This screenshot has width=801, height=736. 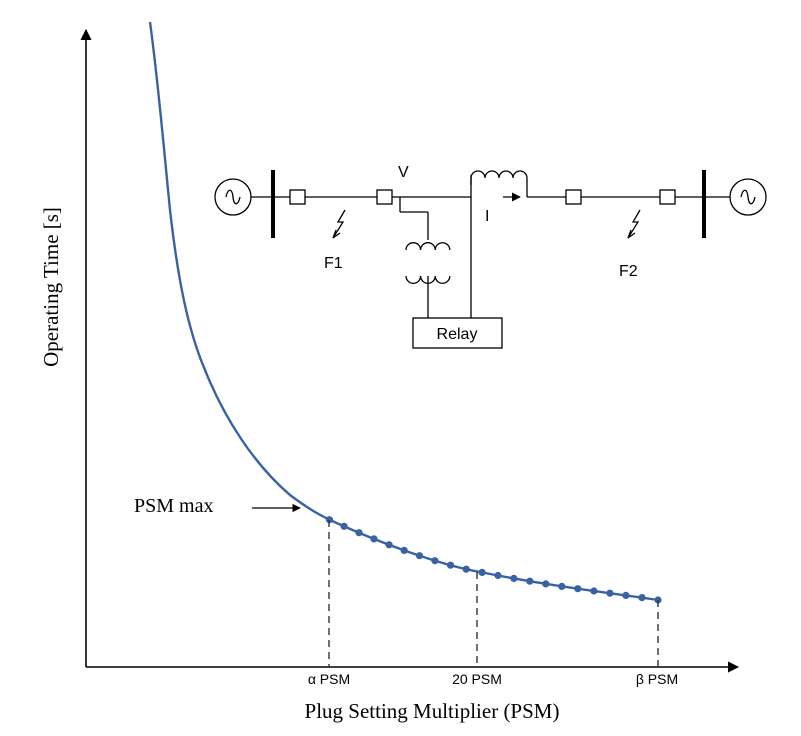 I want to click on transformer-icon, so click(x=499, y=183).